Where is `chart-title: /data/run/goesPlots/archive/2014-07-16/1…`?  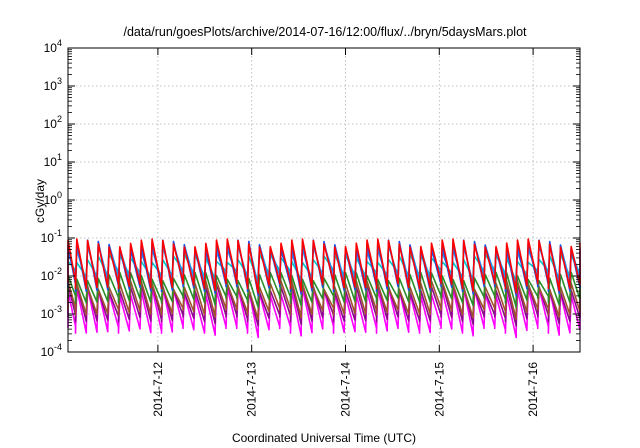
chart-title: /data/run/goesPlots/archive/2014-07-16/1… is located at coordinates (325, 32).